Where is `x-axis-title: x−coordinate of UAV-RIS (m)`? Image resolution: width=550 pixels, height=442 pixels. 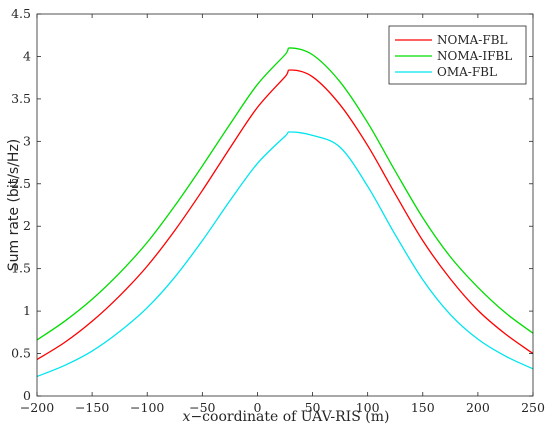
x-axis-title: x−coordinate of UAV-RIS (m) is located at coordinates (286, 417).